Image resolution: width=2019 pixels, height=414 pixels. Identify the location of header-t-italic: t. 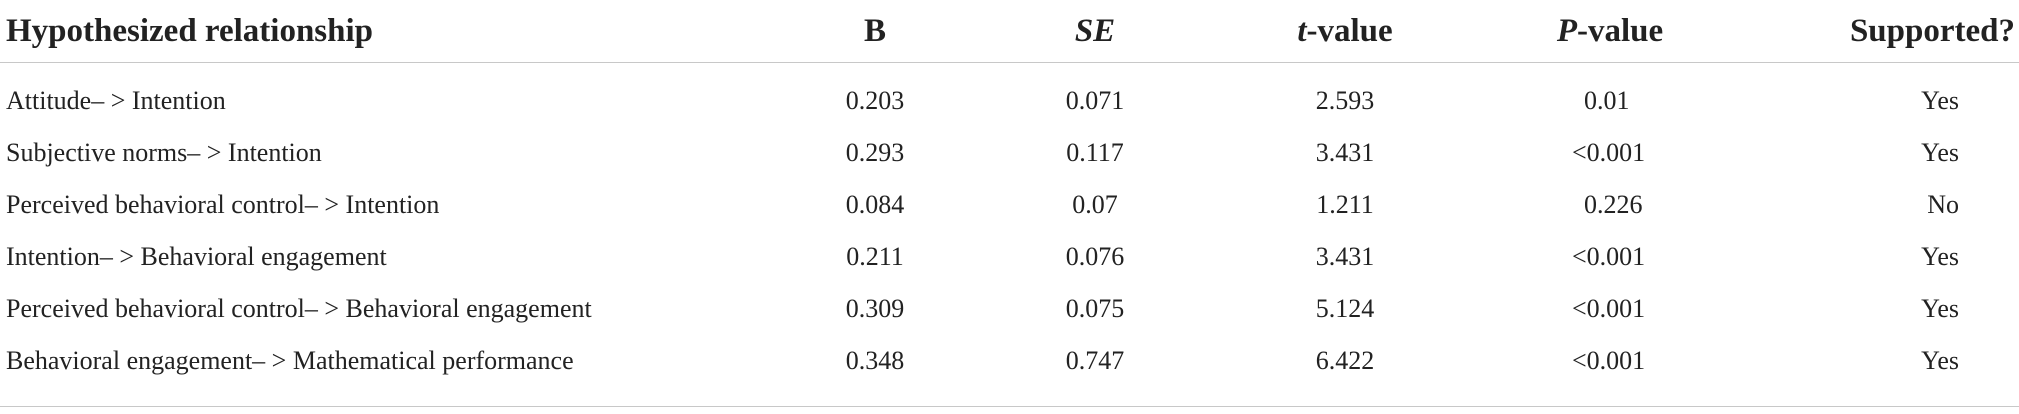
(1302, 30).